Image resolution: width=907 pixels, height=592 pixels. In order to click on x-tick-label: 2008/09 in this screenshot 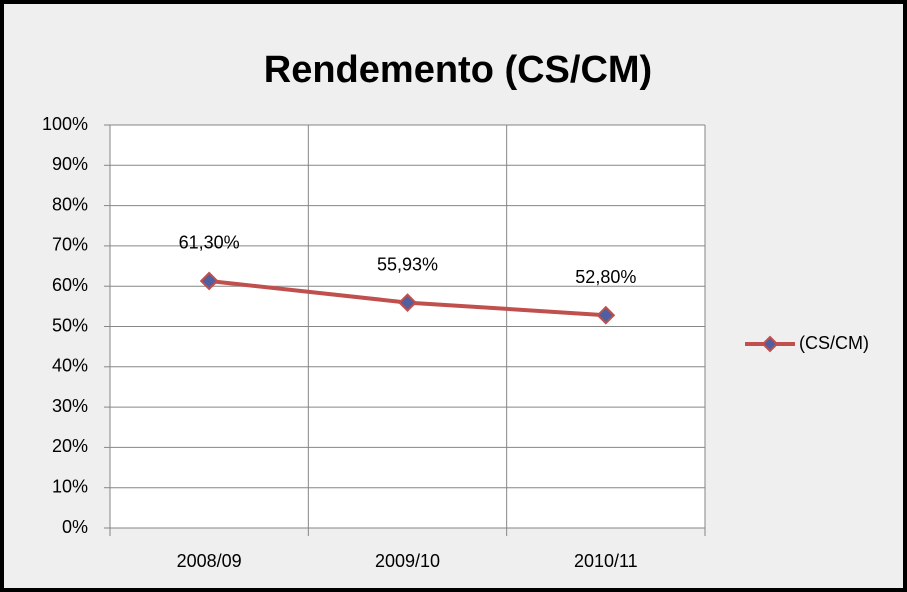, I will do `click(209, 561)`.